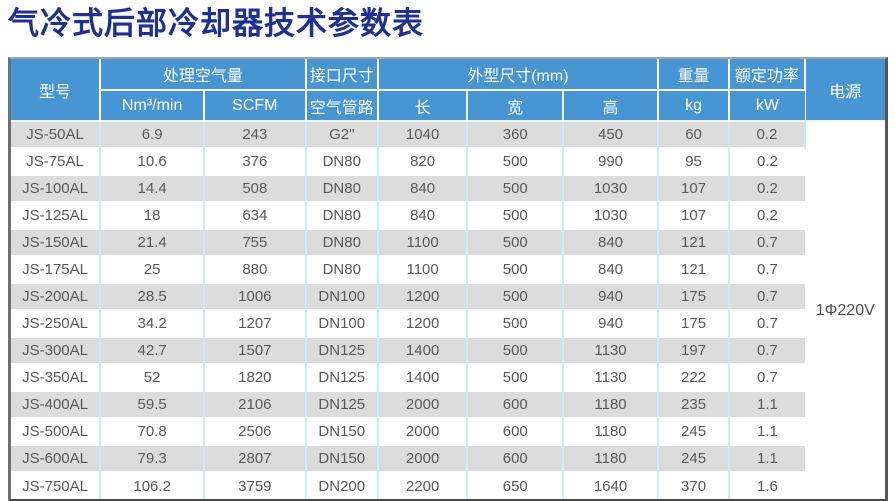 The height and width of the screenshot is (501, 895). What do you see at coordinates (342, 75) in the screenshot?
I see `header-interface-size: 接口尺寸` at bounding box center [342, 75].